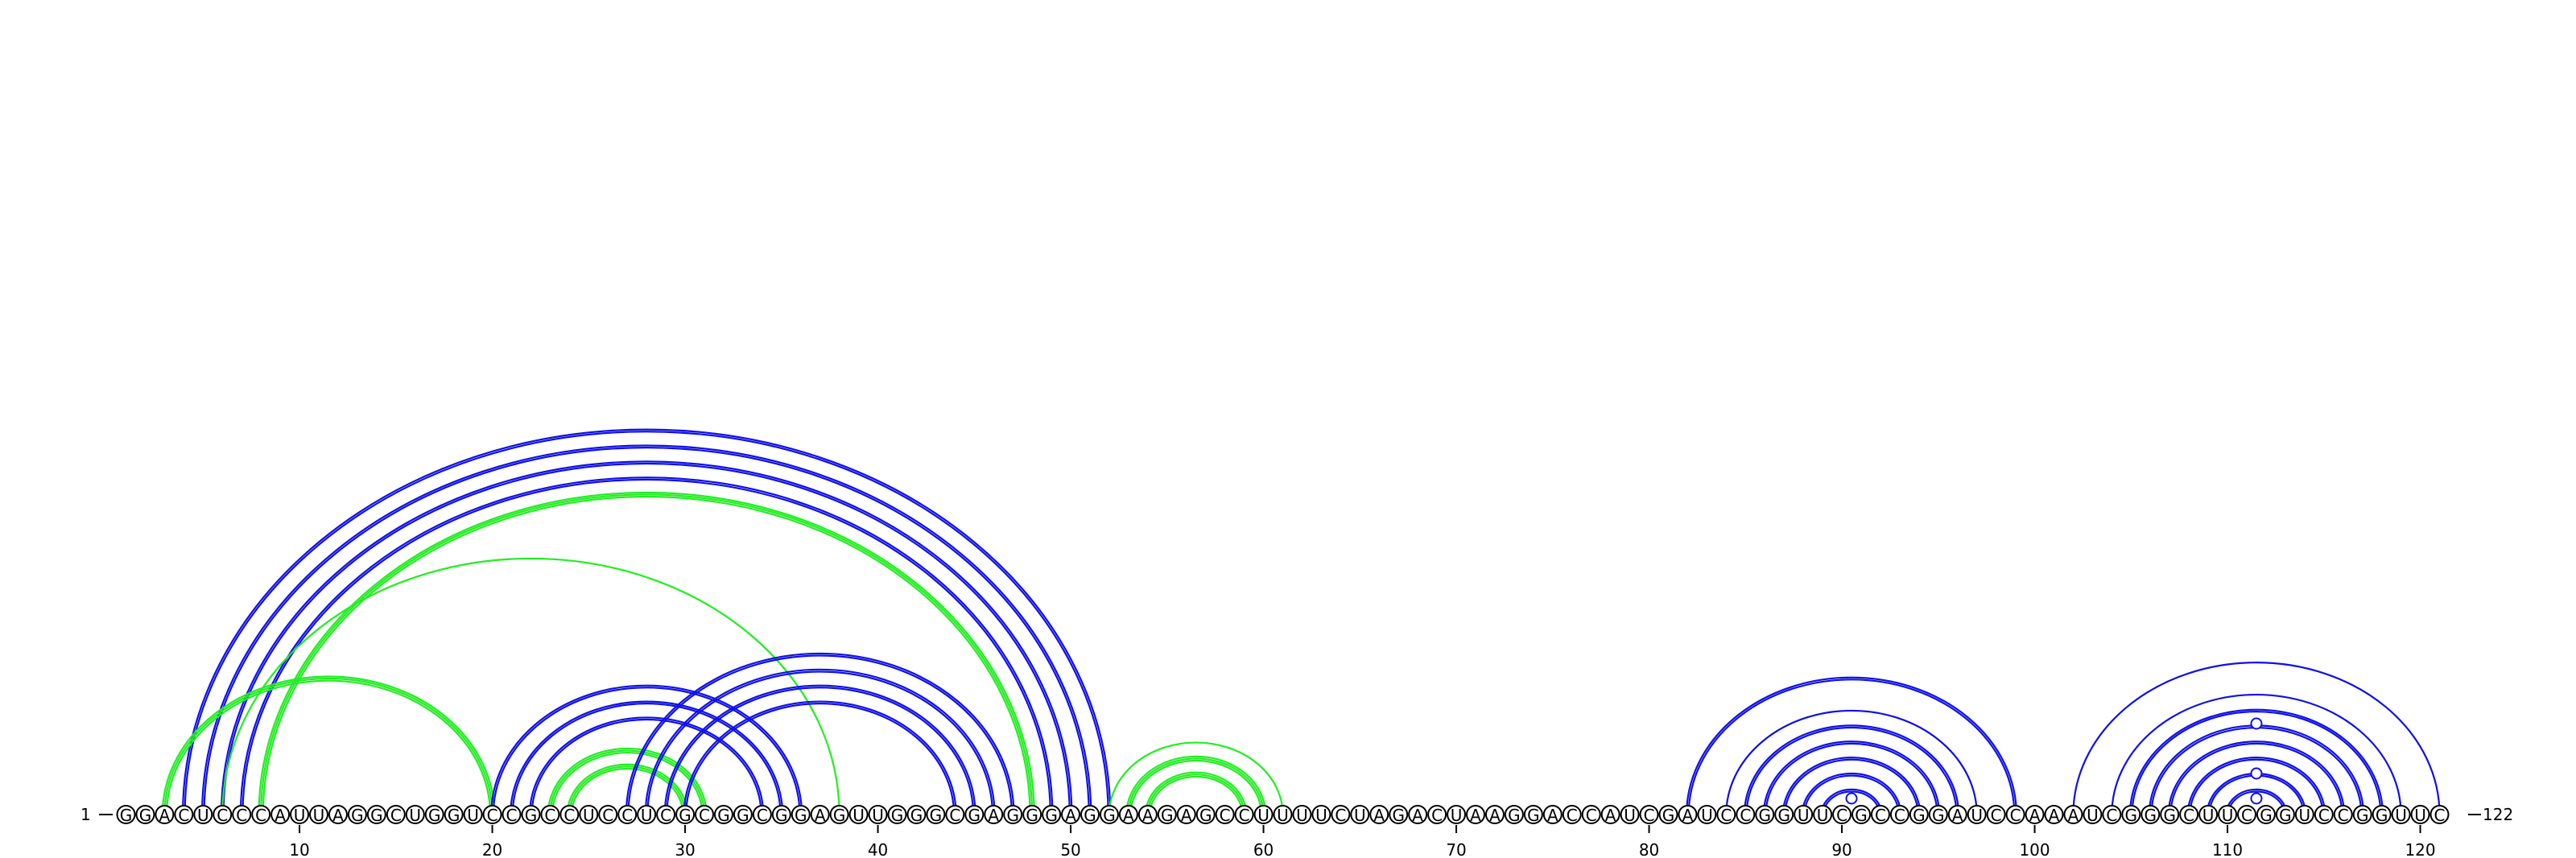 Image resolution: width=2576 pixels, height=858 pixels. I want to click on nucleotide-letter: A, so click(1495, 816).